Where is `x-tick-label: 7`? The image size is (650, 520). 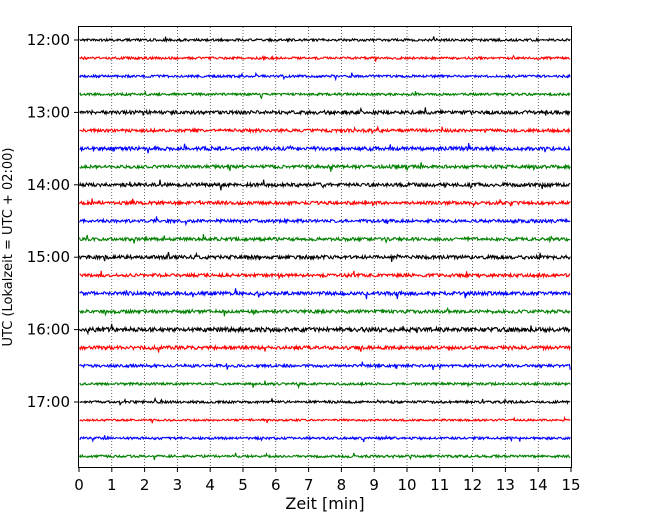 x-tick-label: 7 is located at coordinates (309, 485).